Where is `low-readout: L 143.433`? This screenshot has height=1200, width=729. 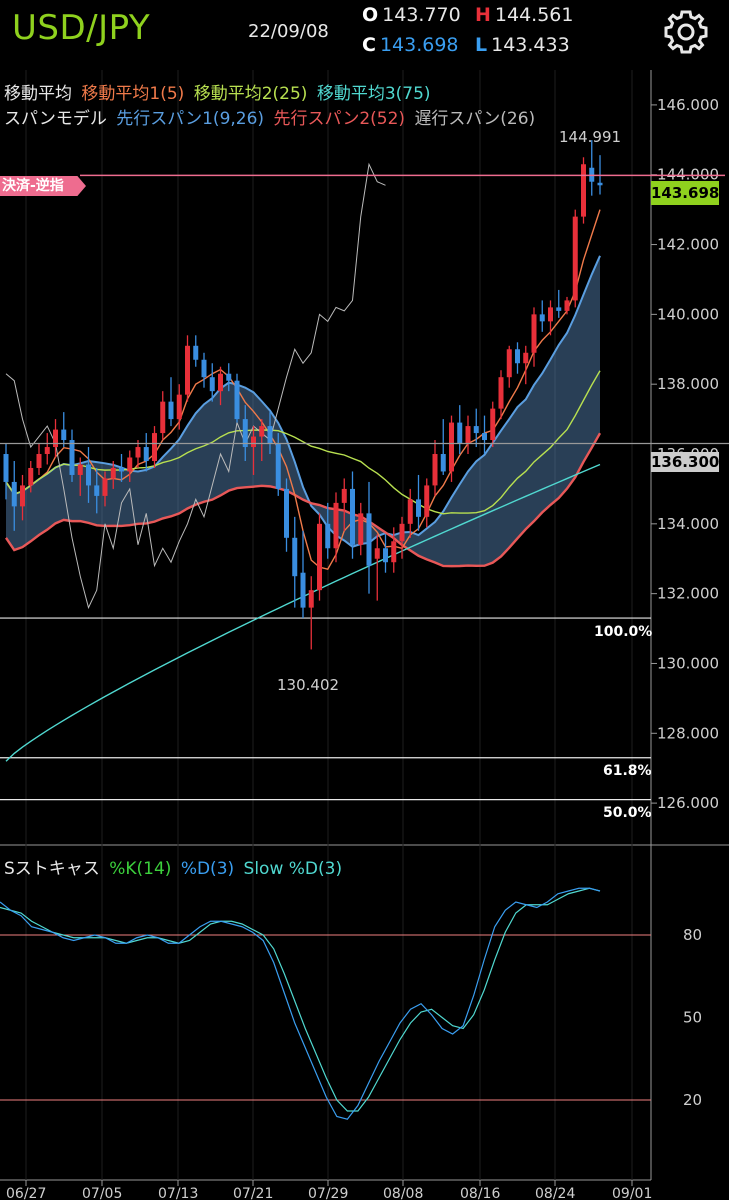 low-readout: L 143.433 is located at coordinates (522, 45).